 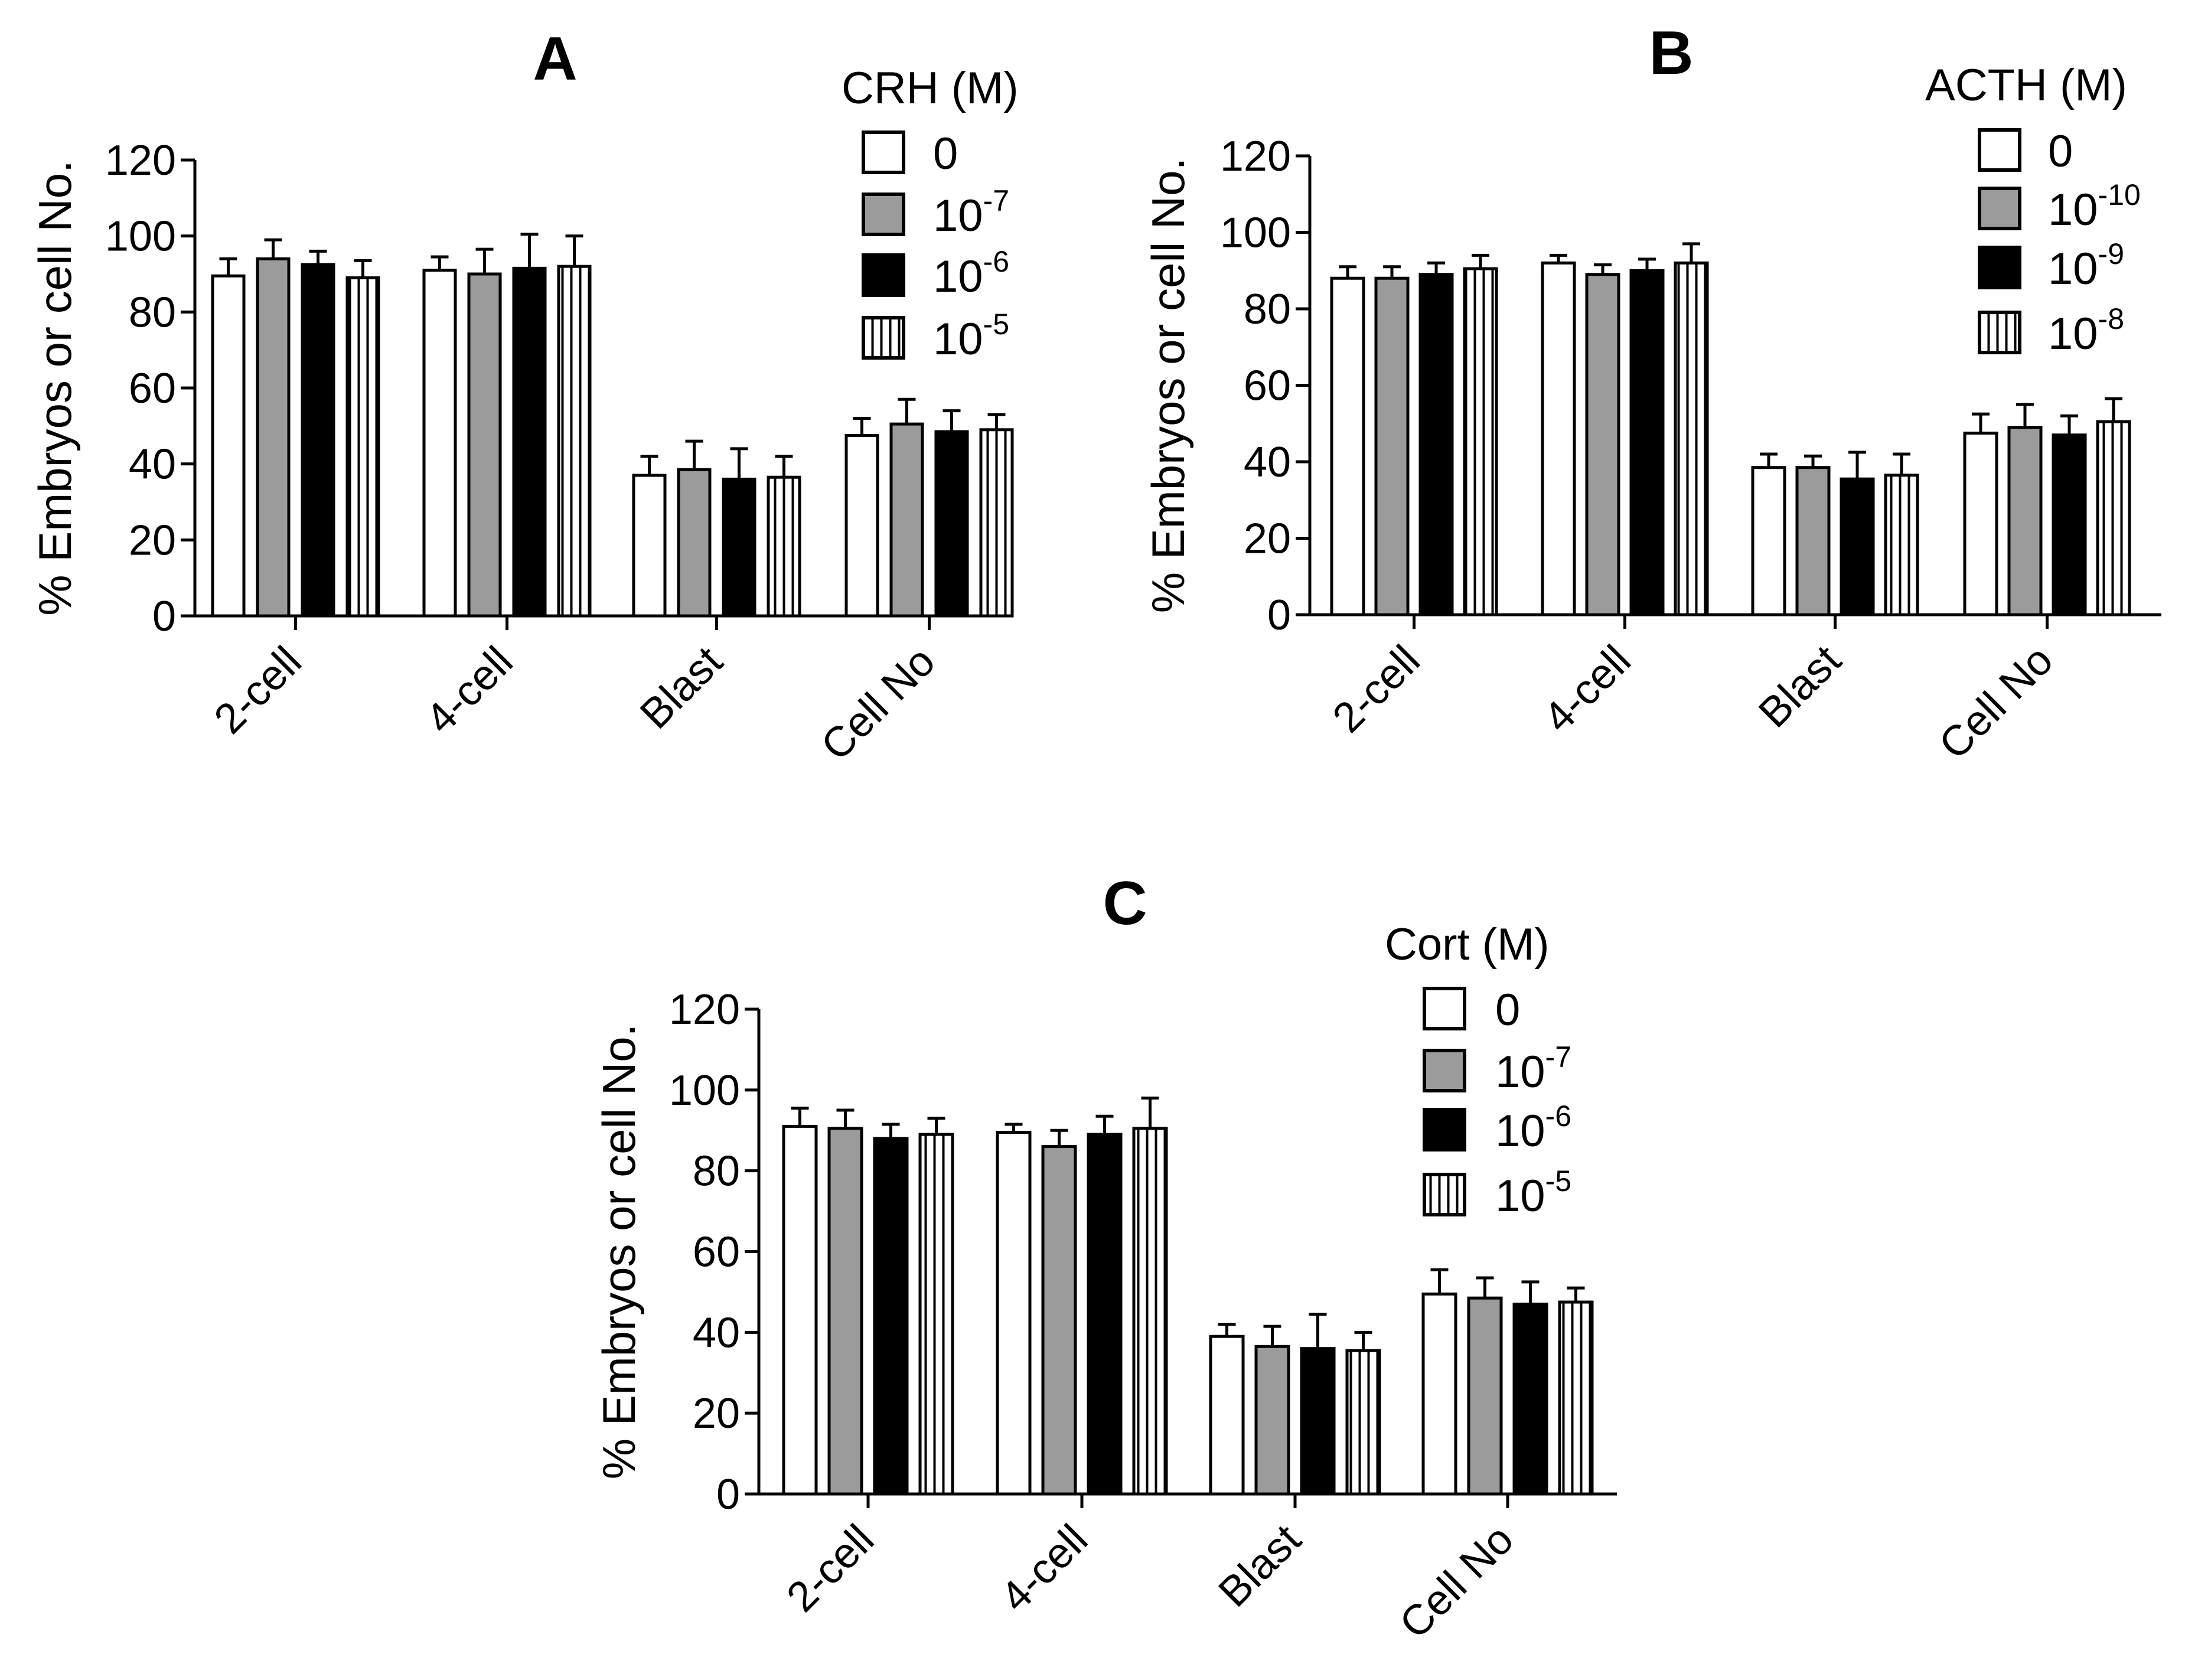 What do you see at coordinates (930, 88) in the screenshot?
I see `legend-title: CRH (M)` at bounding box center [930, 88].